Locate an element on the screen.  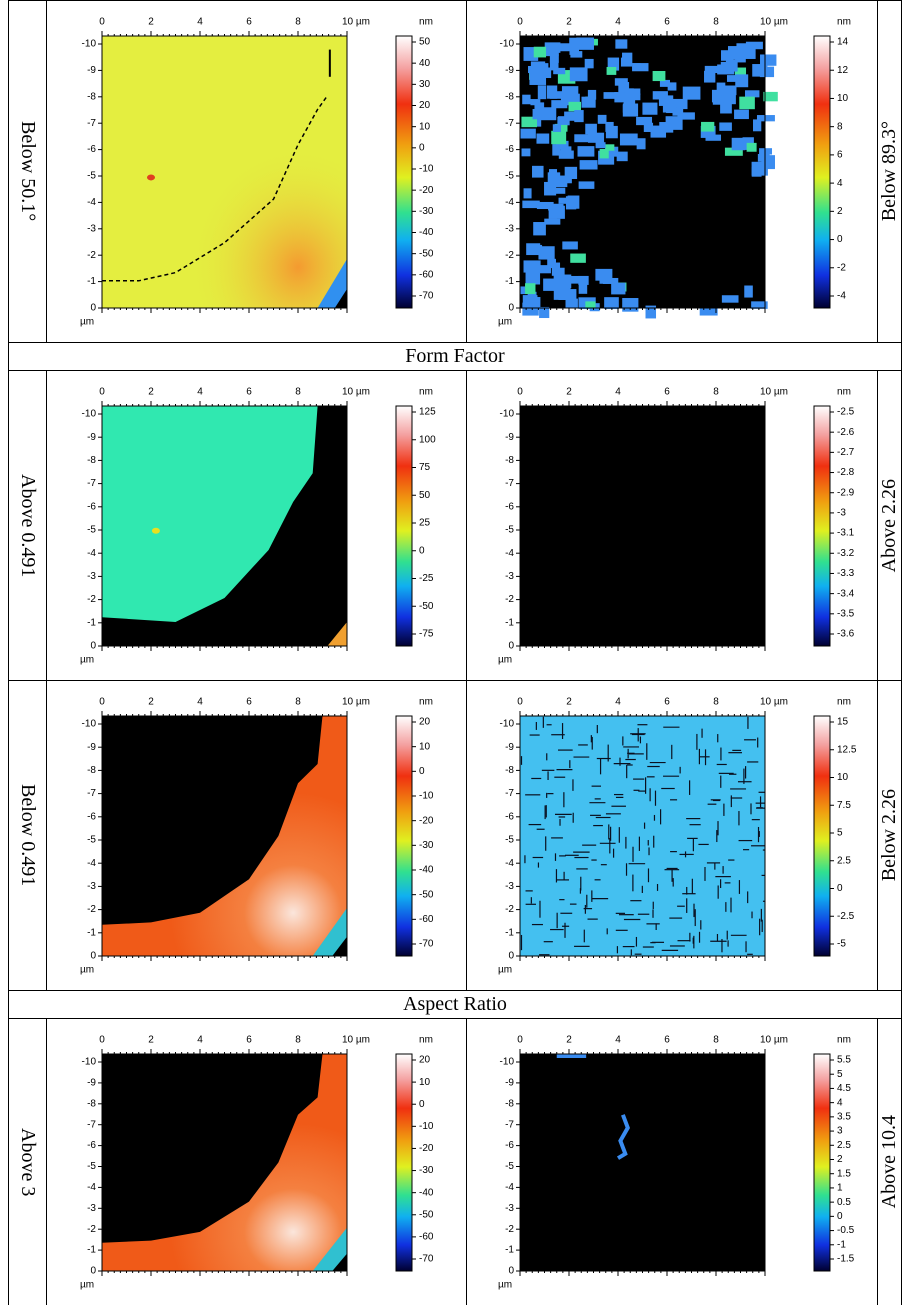
colorbar-tick-label: 1.5 is located at coordinates (844, 1173).